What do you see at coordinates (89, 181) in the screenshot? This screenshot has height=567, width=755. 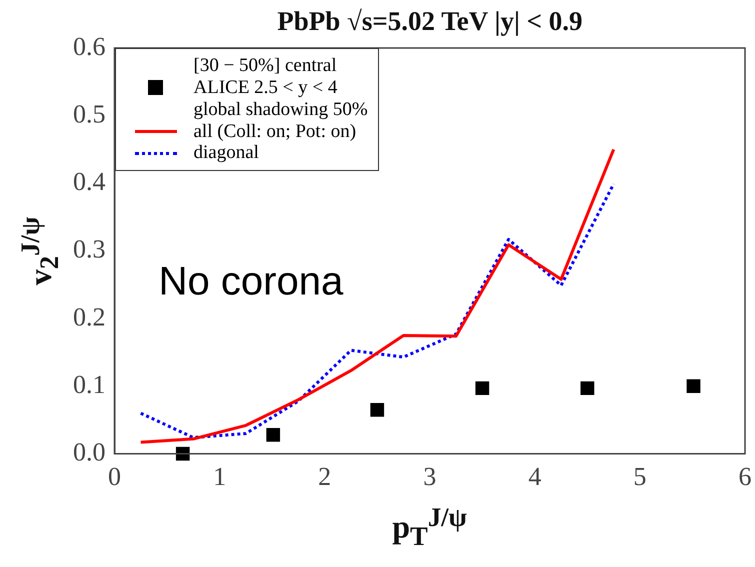 I see `y-tick-label: 0.4` at bounding box center [89, 181].